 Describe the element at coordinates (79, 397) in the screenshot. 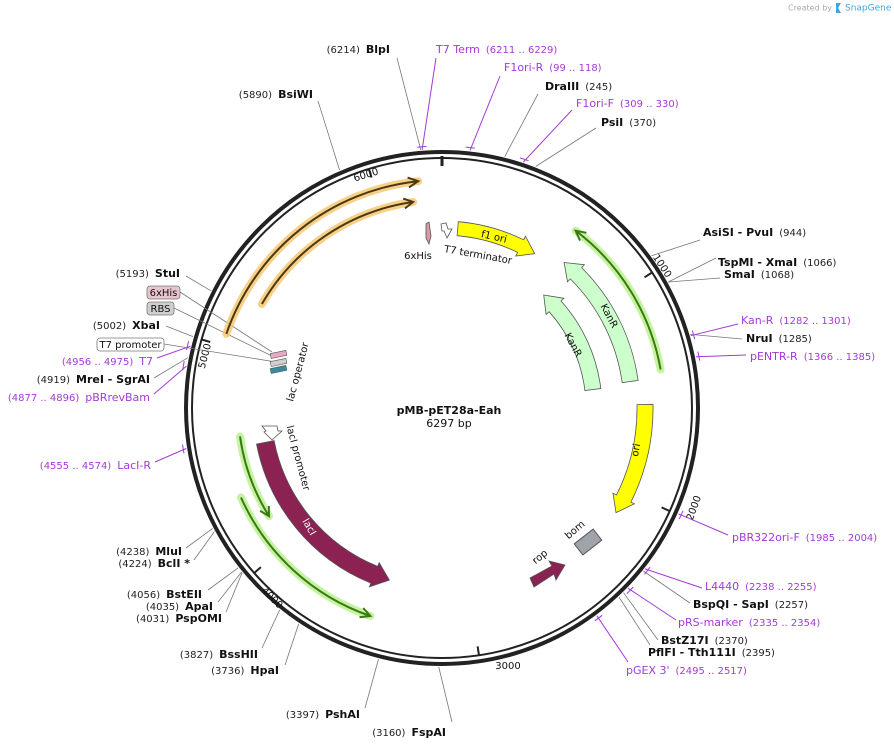

I see `primer-label: (4877 .. 4896) pBRrevBam` at that location.